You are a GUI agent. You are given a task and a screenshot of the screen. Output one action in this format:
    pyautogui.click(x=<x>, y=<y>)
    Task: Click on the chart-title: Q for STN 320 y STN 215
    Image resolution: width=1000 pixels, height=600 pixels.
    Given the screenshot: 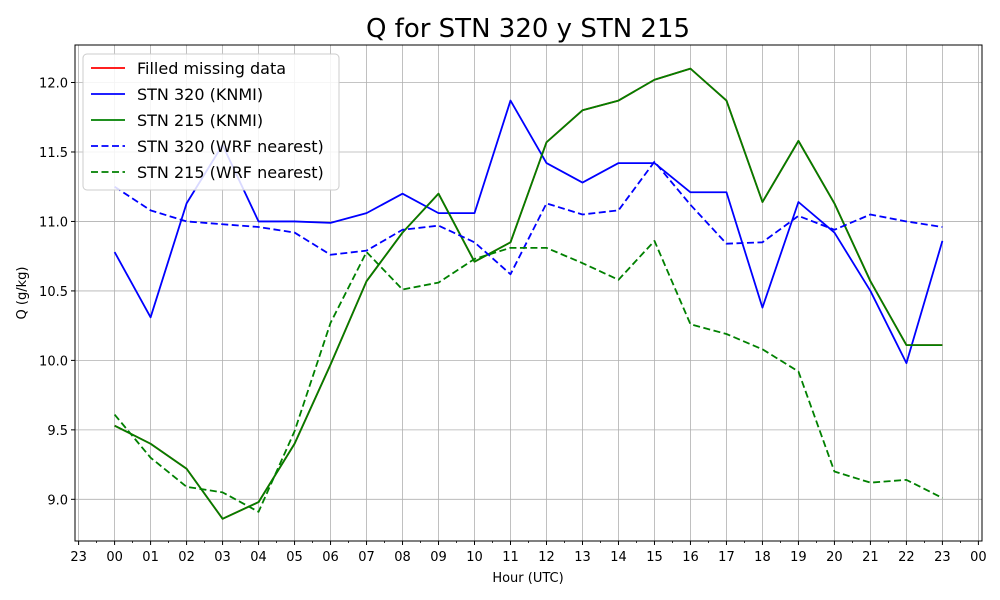 What is the action you would take?
    pyautogui.click(x=528, y=29)
    